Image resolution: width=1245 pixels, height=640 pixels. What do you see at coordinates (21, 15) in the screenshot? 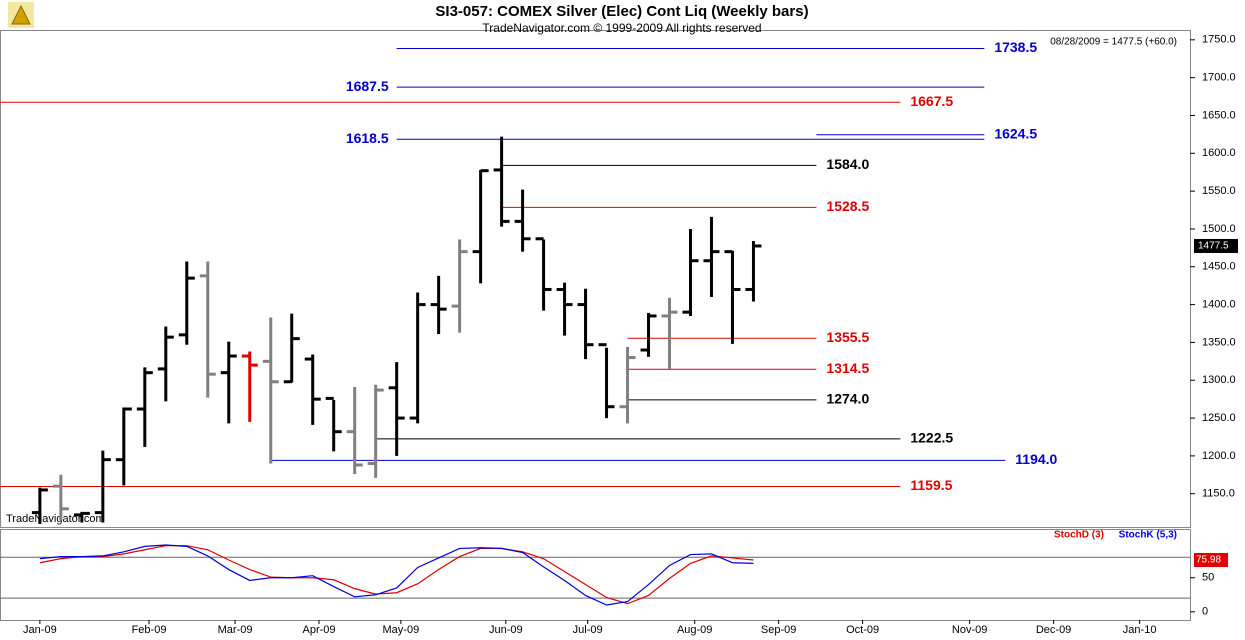
I see `logo` at bounding box center [21, 15].